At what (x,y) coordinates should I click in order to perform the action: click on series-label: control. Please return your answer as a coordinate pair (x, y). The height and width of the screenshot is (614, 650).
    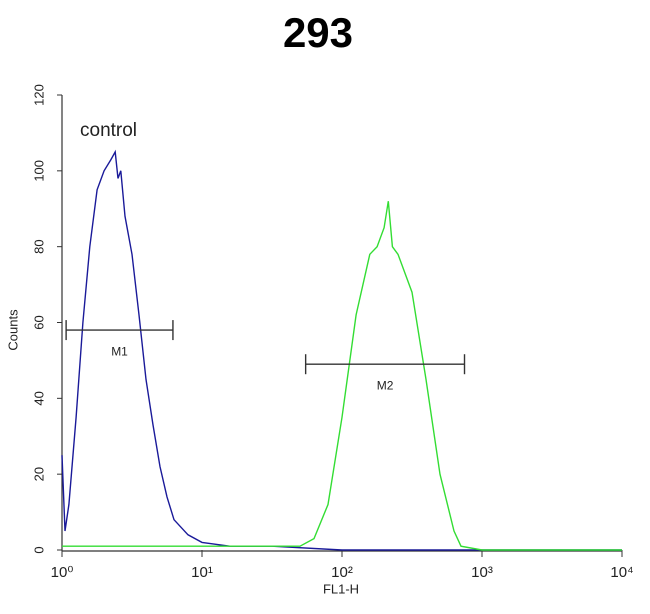
    Looking at the image, I should click on (108, 130).